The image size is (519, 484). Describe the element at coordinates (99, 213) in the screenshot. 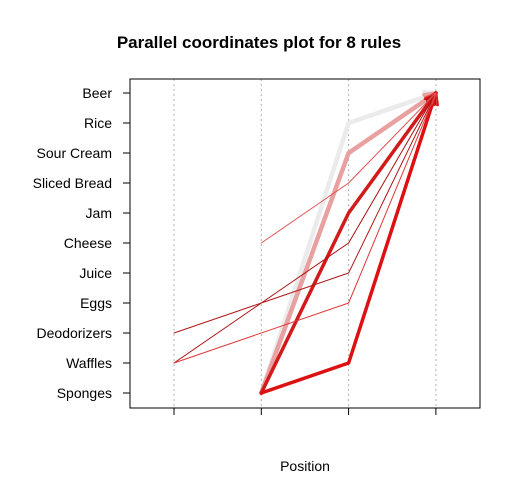

I see `y-tick-label-jam: Jam` at that location.